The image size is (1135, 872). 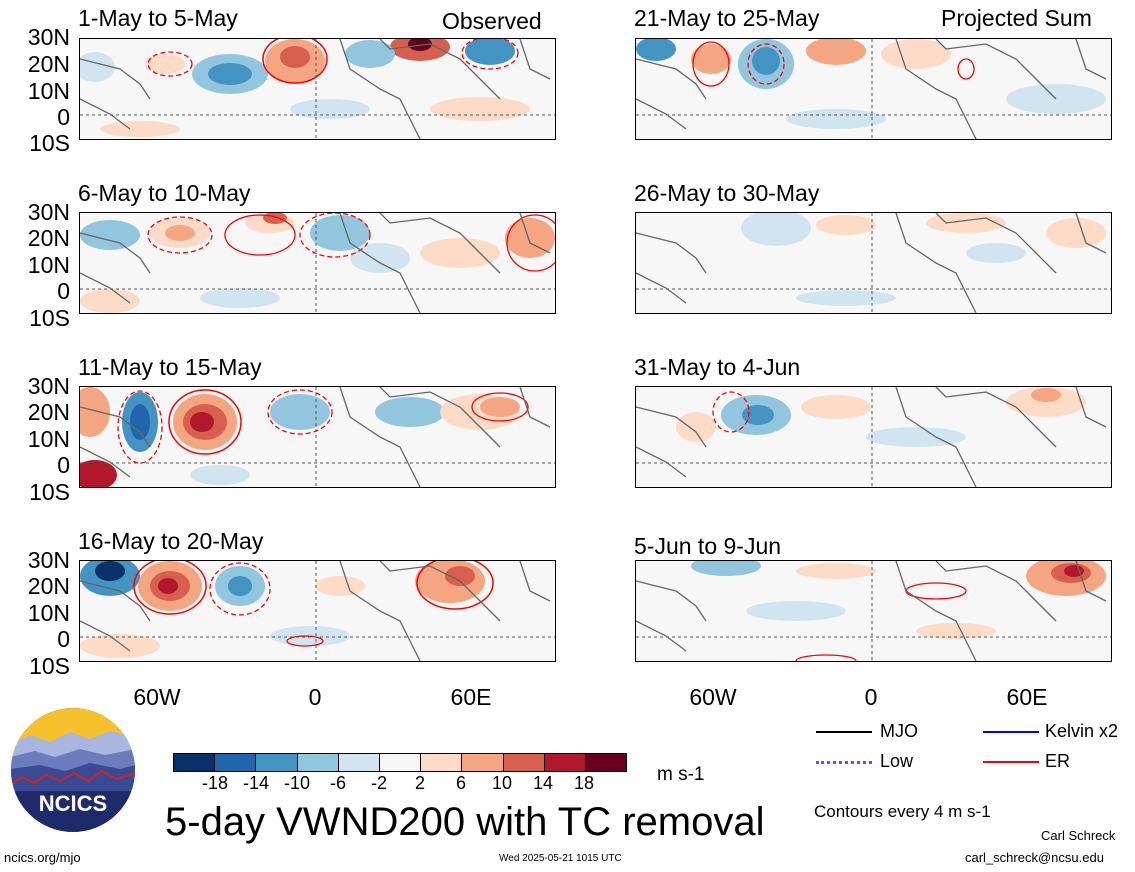 I want to click on legend-label-mjo: MJO, so click(x=899, y=731).